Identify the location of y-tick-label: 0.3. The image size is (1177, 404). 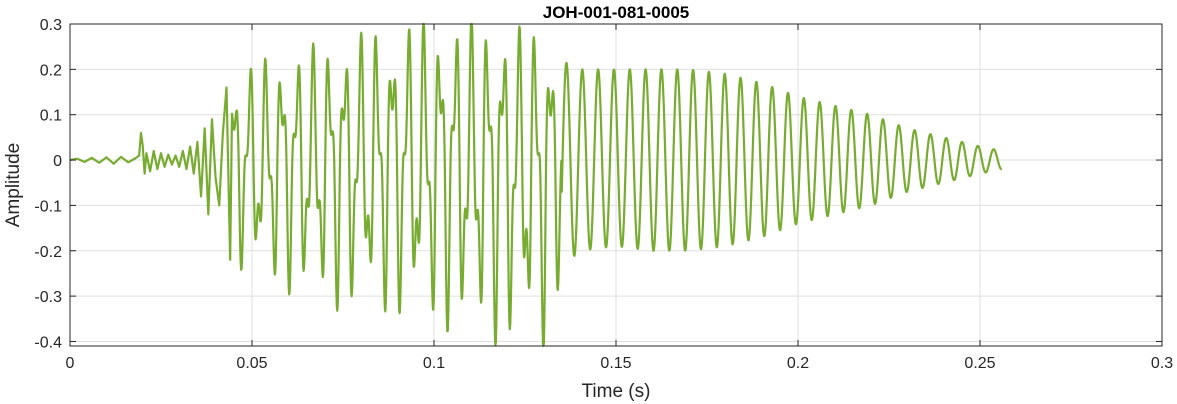
(51, 25).